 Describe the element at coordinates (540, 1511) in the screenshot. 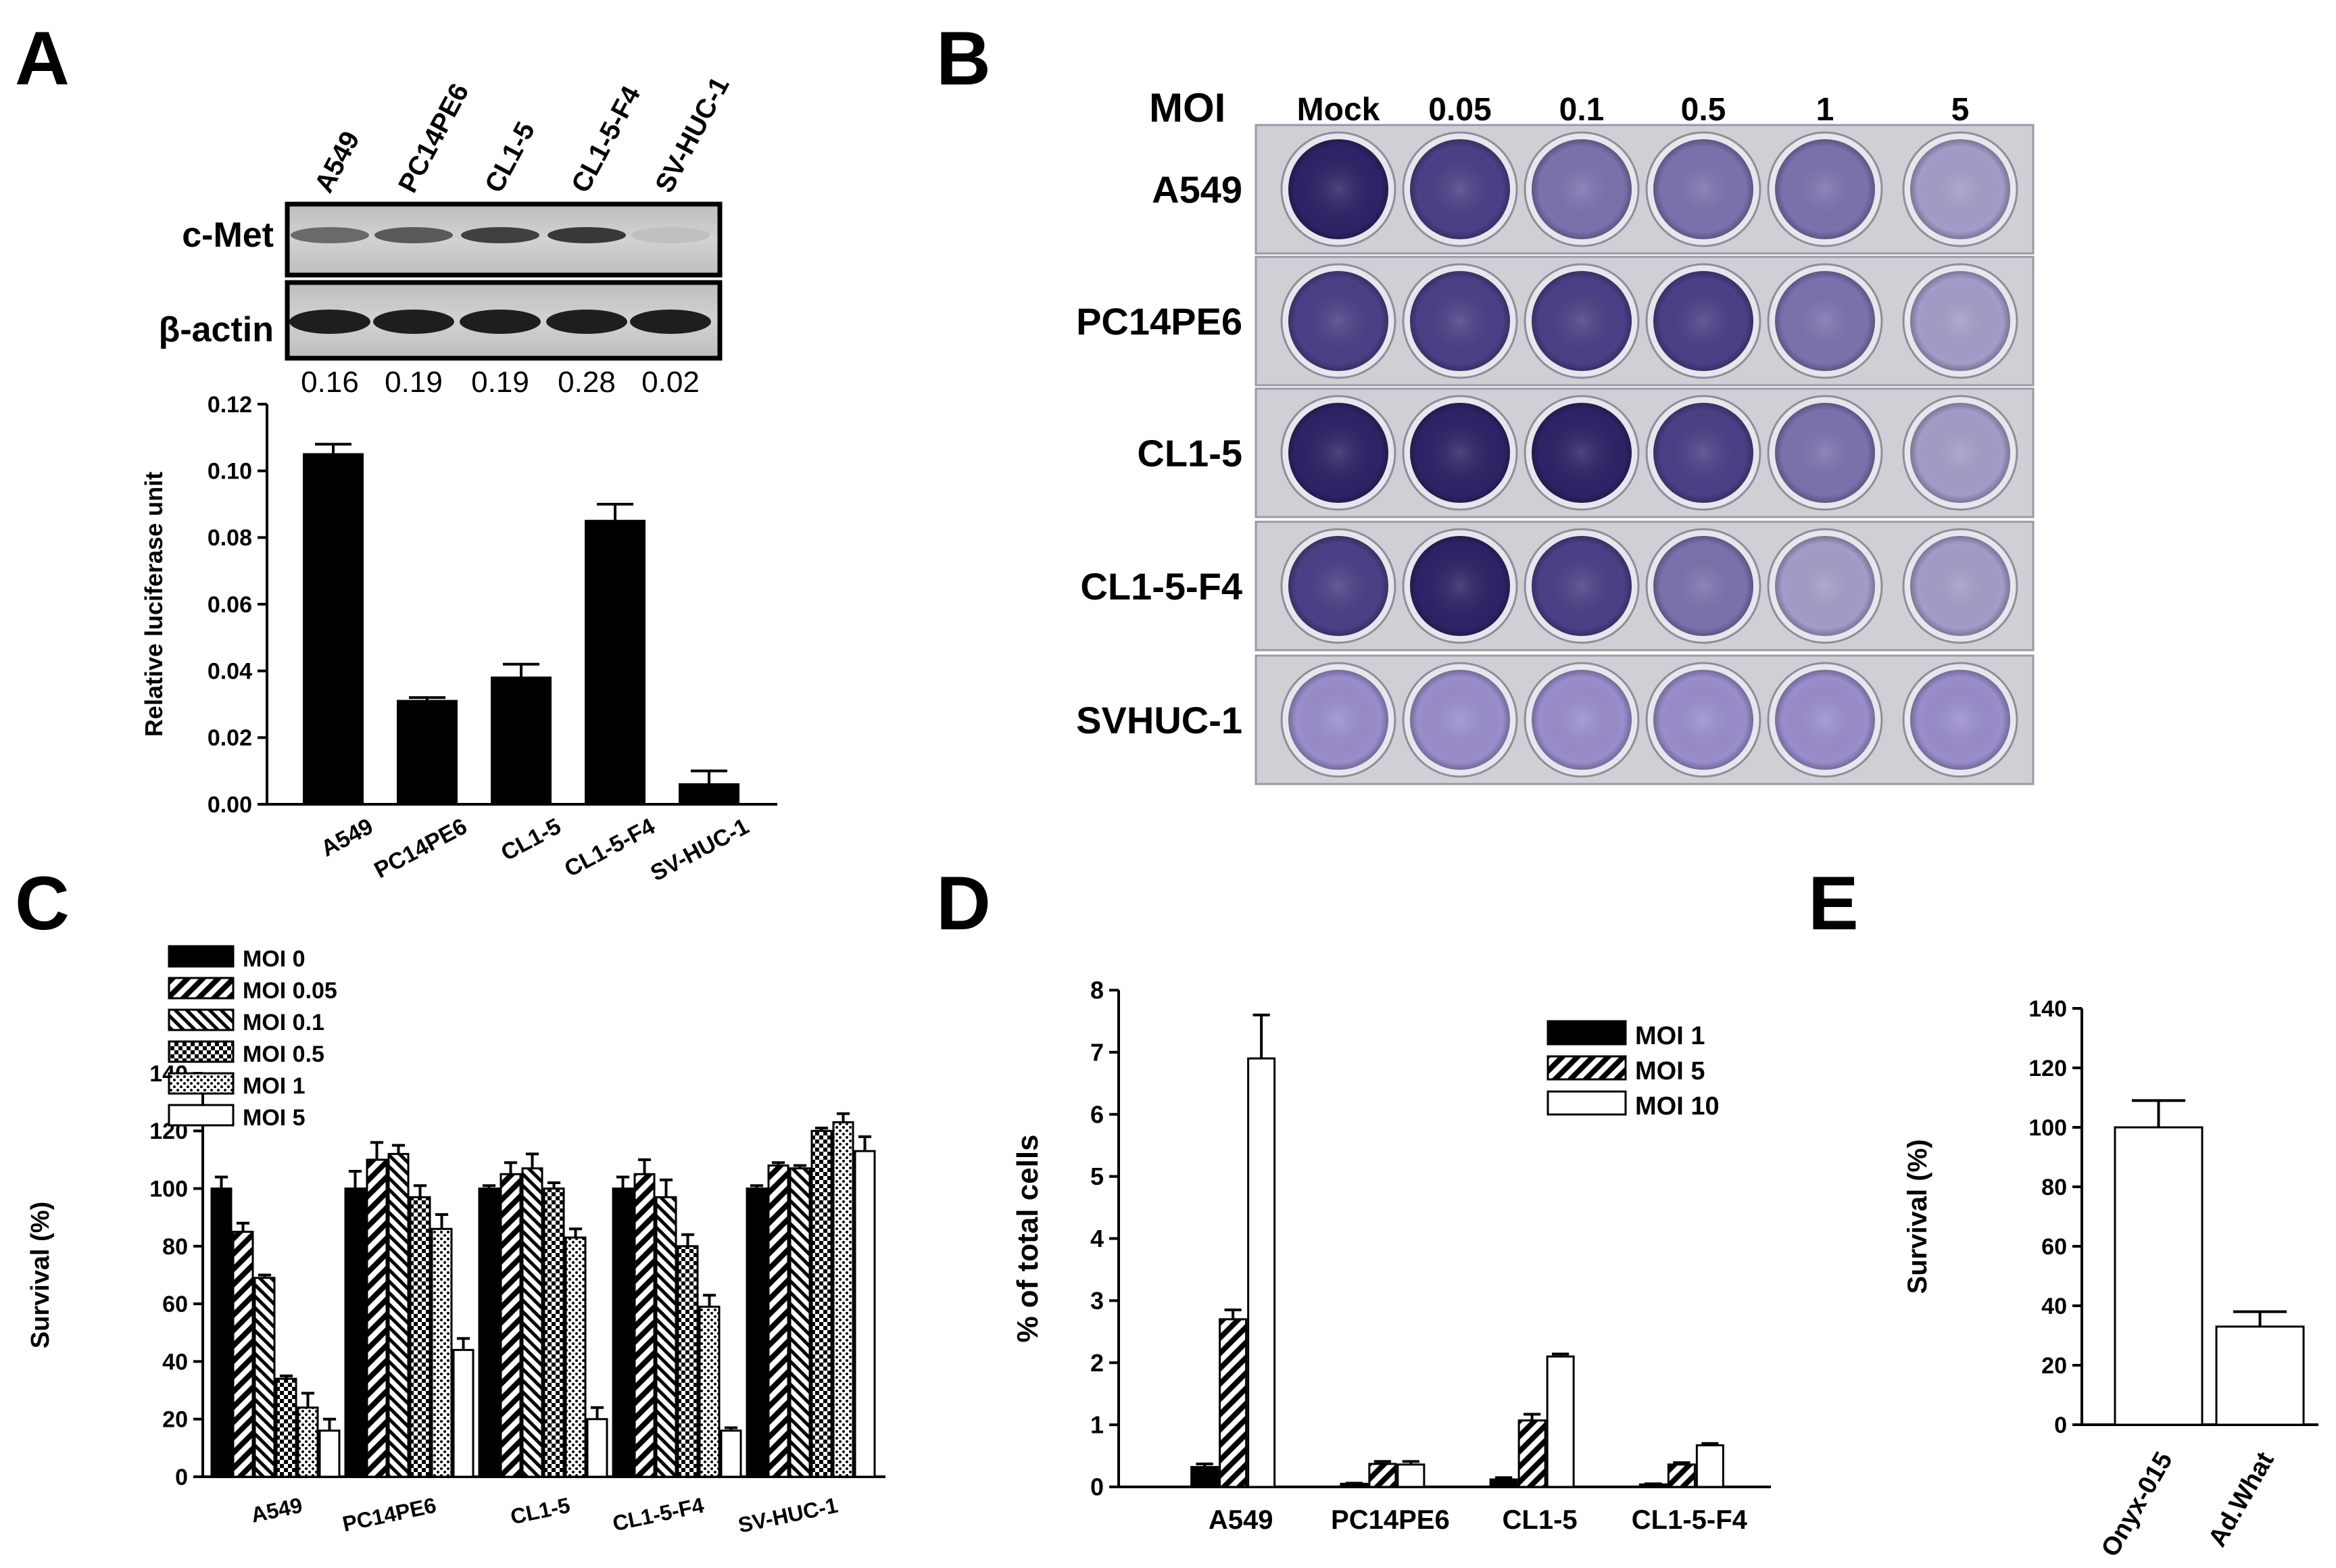

I see `x-tick-label: CL1-5` at that location.